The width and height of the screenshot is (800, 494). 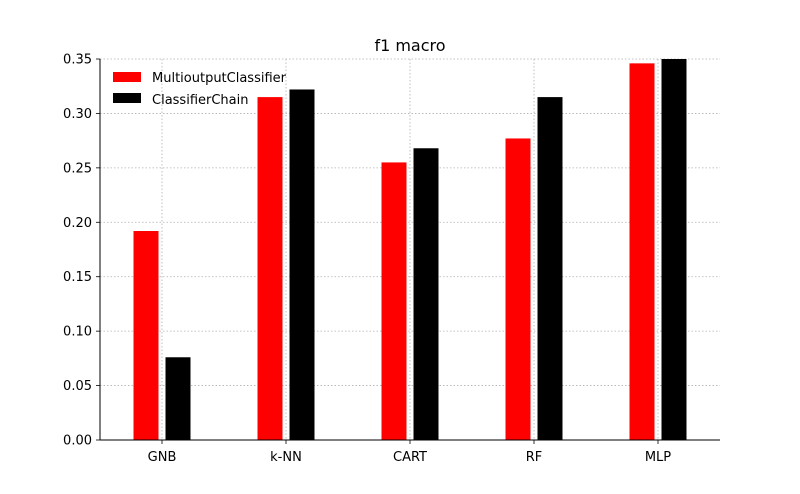 I want to click on y-tick-label: 0.00, so click(x=77, y=441).